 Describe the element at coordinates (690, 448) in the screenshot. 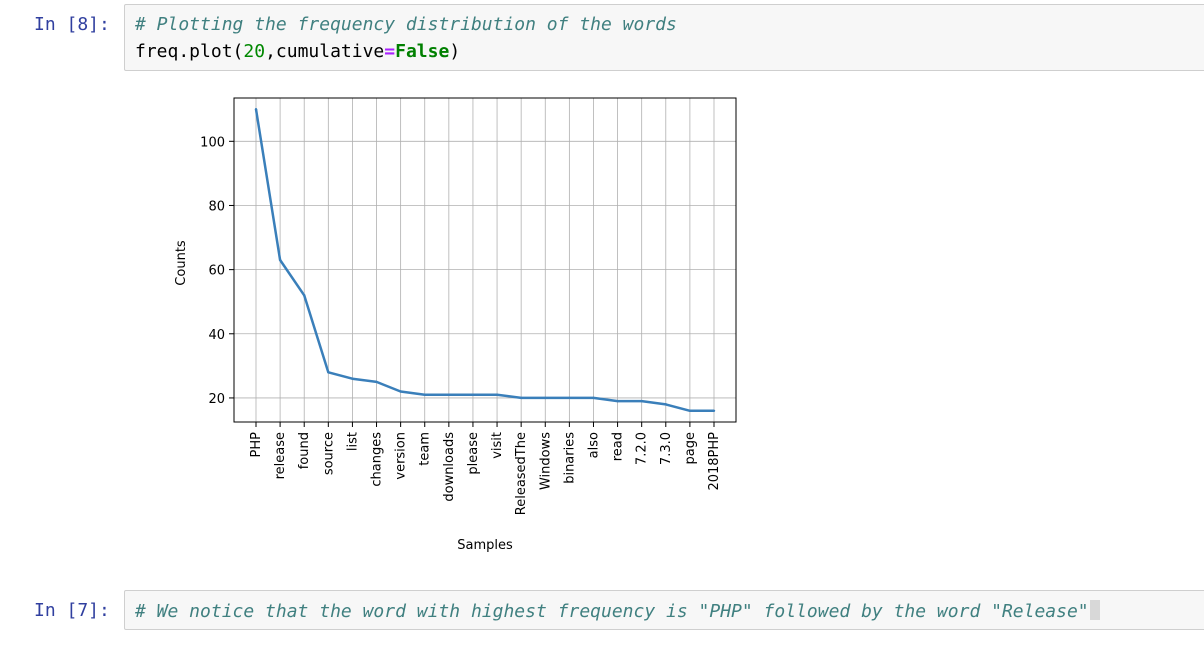

I see `x-tick-label: page` at that location.